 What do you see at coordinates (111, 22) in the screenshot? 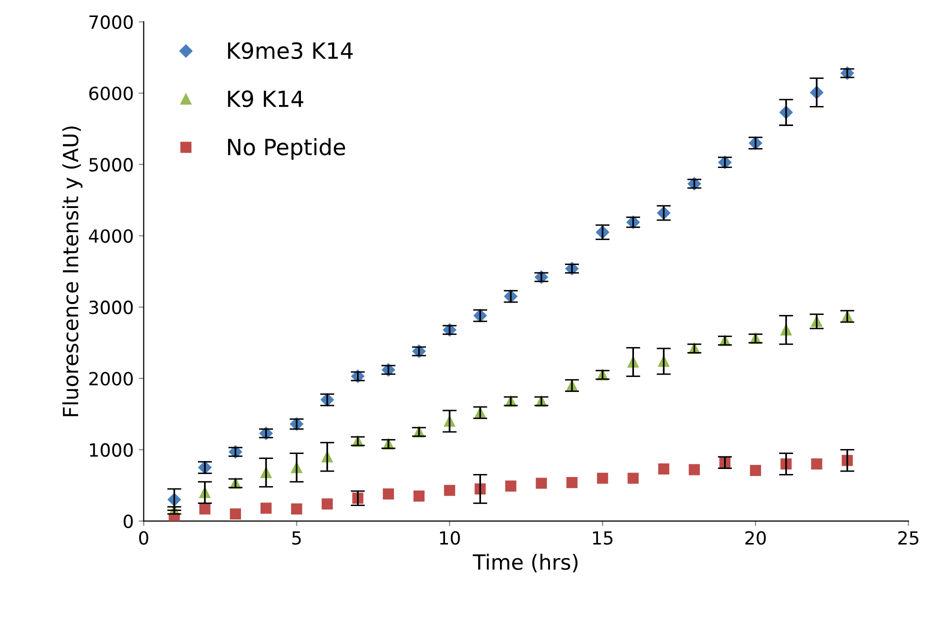
I see `y-tick-label: 7000` at bounding box center [111, 22].